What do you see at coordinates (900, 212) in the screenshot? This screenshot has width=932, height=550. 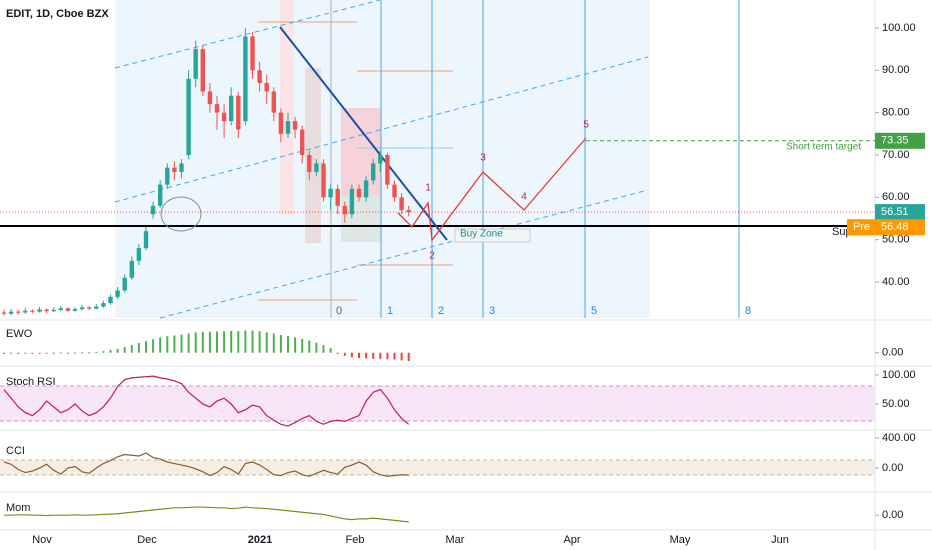 I see `last-price-tag` at bounding box center [900, 212].